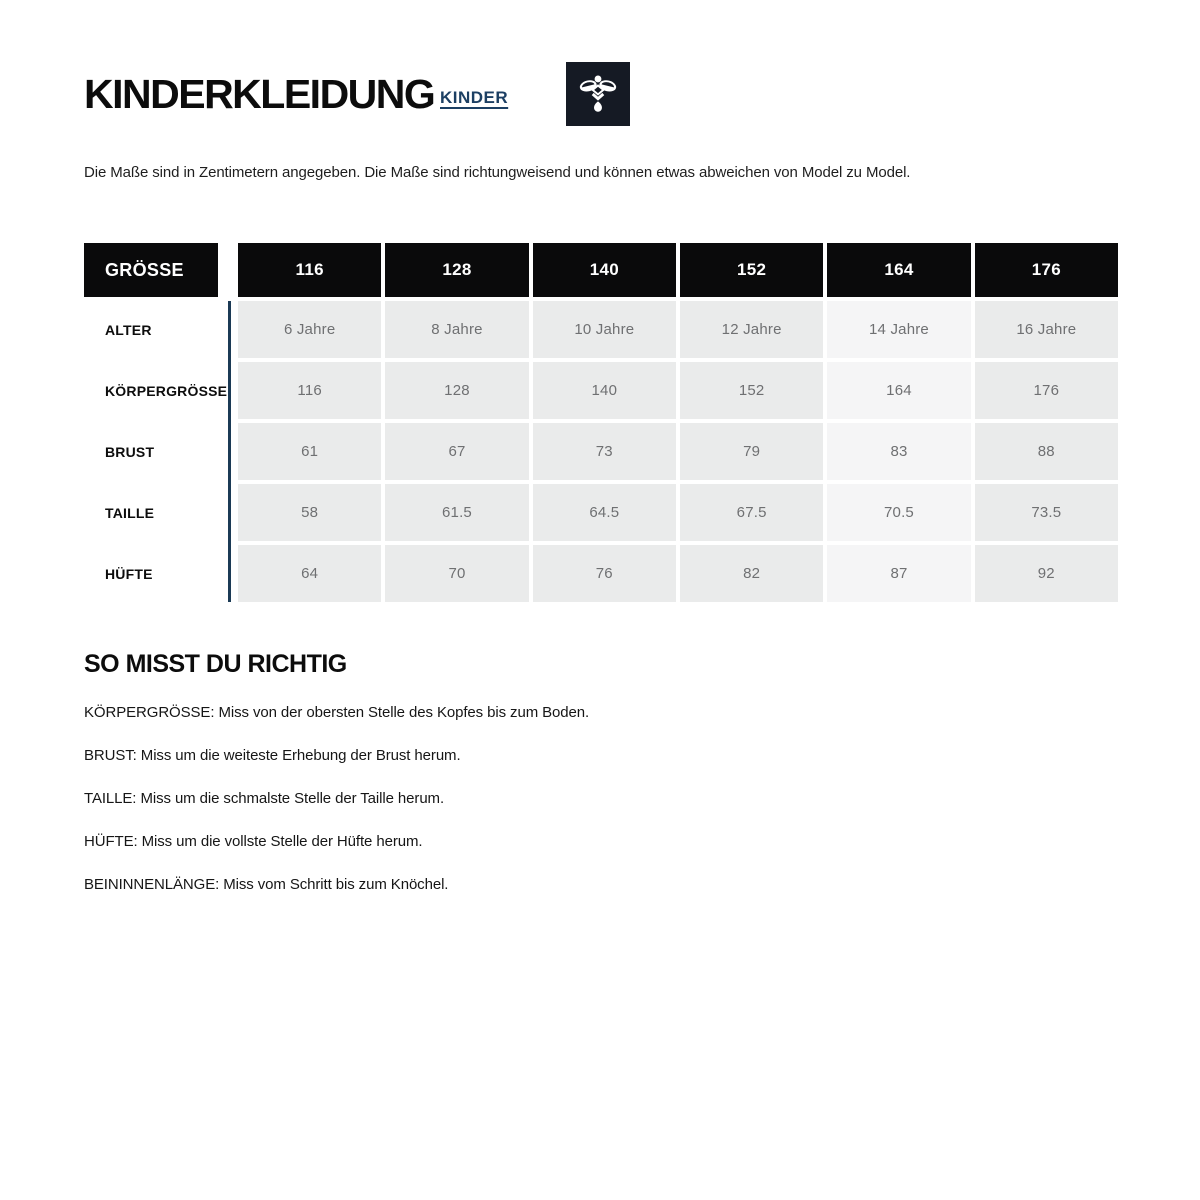 The width and height of the screenshot is (1200, 1200). Describe the element at coordinates (151, 329) in the screenshot. I see `row-label-alter: ALTER` at that location.